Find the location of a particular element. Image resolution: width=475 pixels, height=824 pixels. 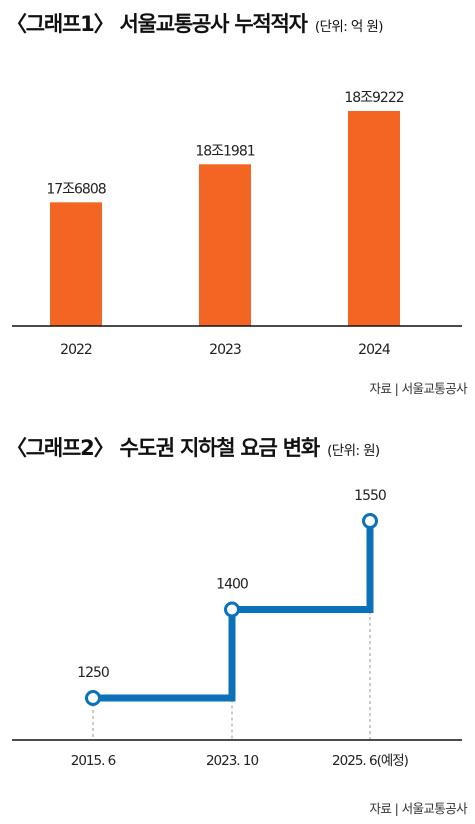

bar-2022 is located at coordinates (76, 264).